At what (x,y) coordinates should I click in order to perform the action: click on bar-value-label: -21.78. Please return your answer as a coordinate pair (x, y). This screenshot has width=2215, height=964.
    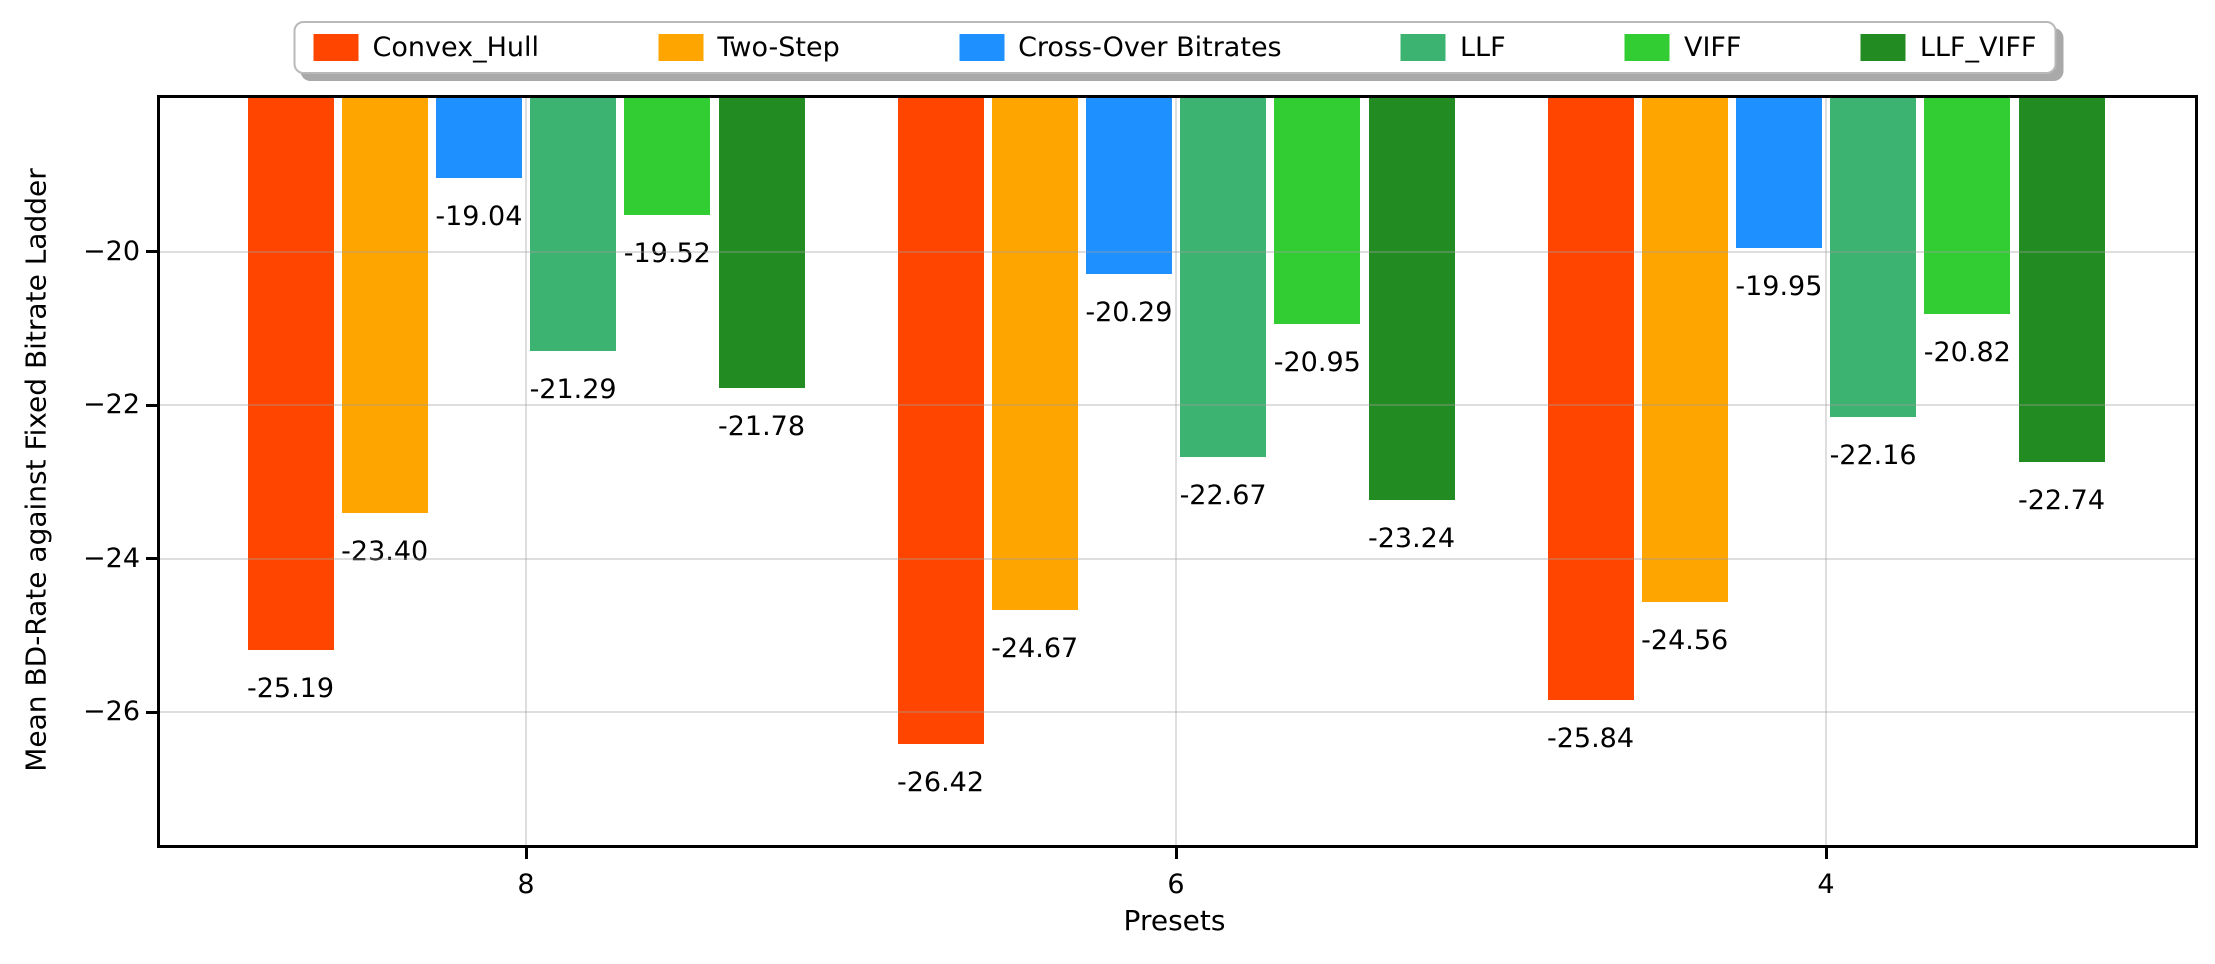
    Looking at the image, I should click on (761, 427).